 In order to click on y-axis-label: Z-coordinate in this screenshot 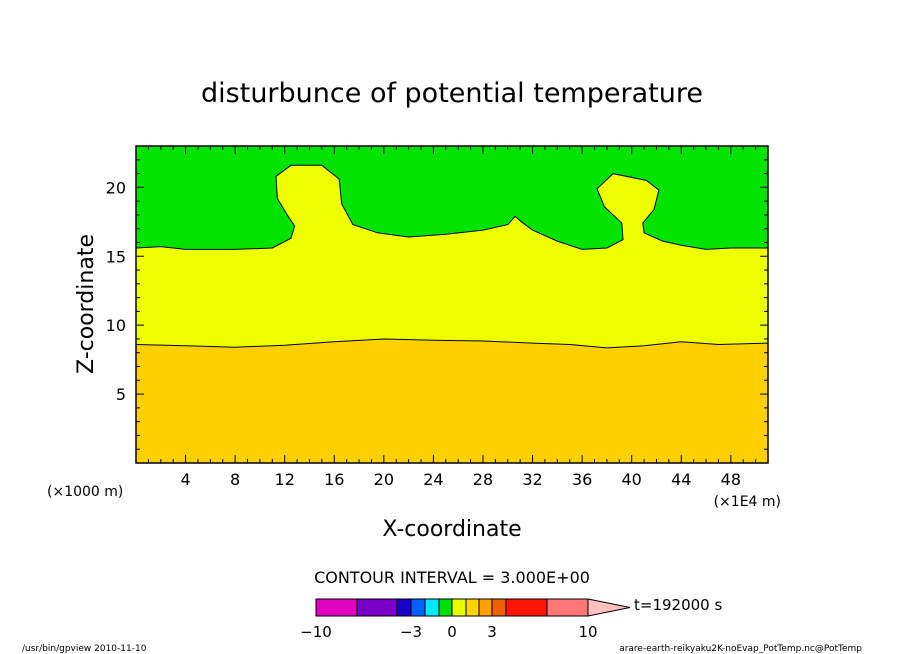, I will do `click(86, 304)`.